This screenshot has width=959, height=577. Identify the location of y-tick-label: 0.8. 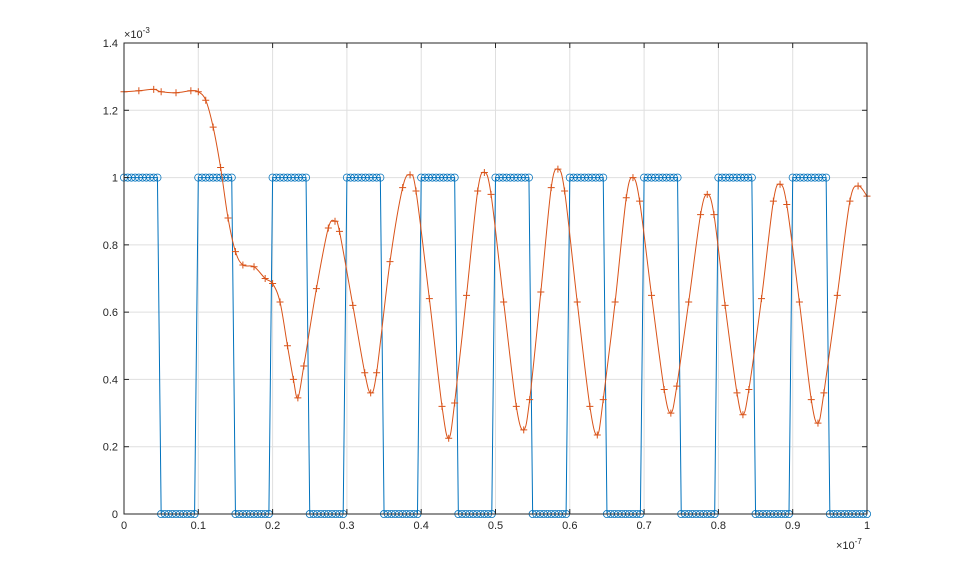
(110, 246).